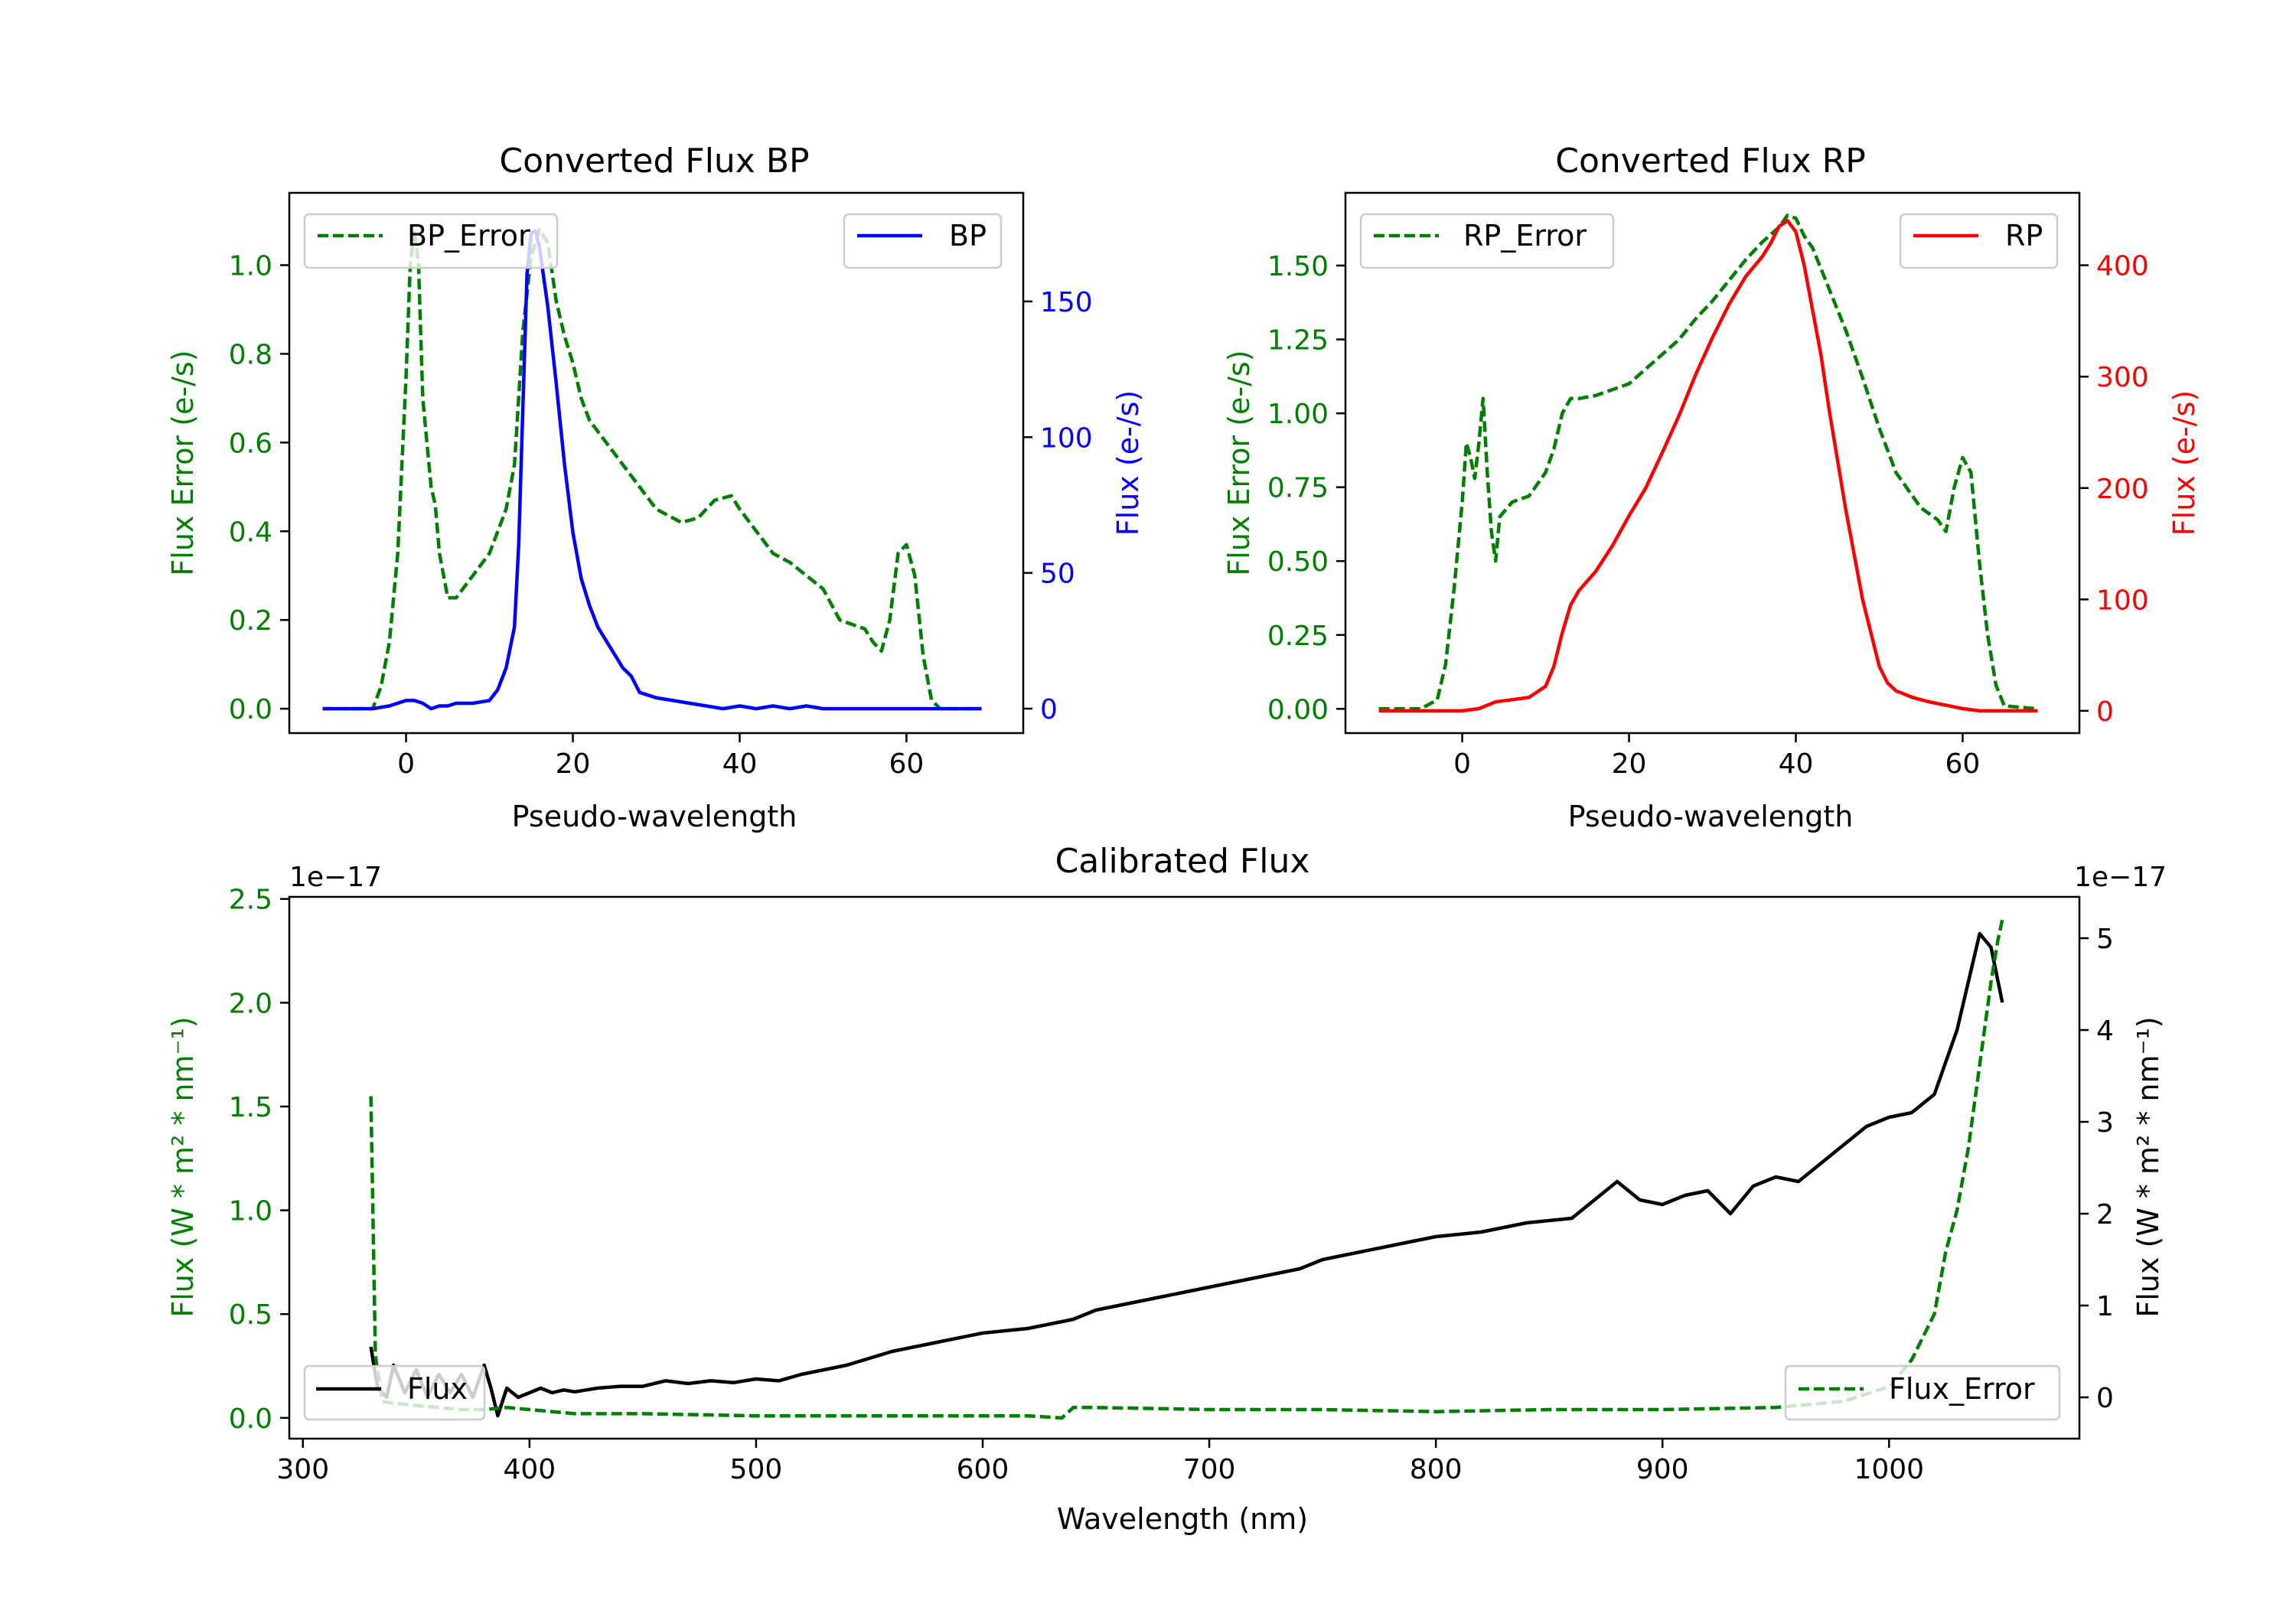 The width and height of the screenshot is (2296, 1607). Describe the element at coordinates (2122, 377) in the screenshot. I see `rp-right-tick-label: 300` at that location.